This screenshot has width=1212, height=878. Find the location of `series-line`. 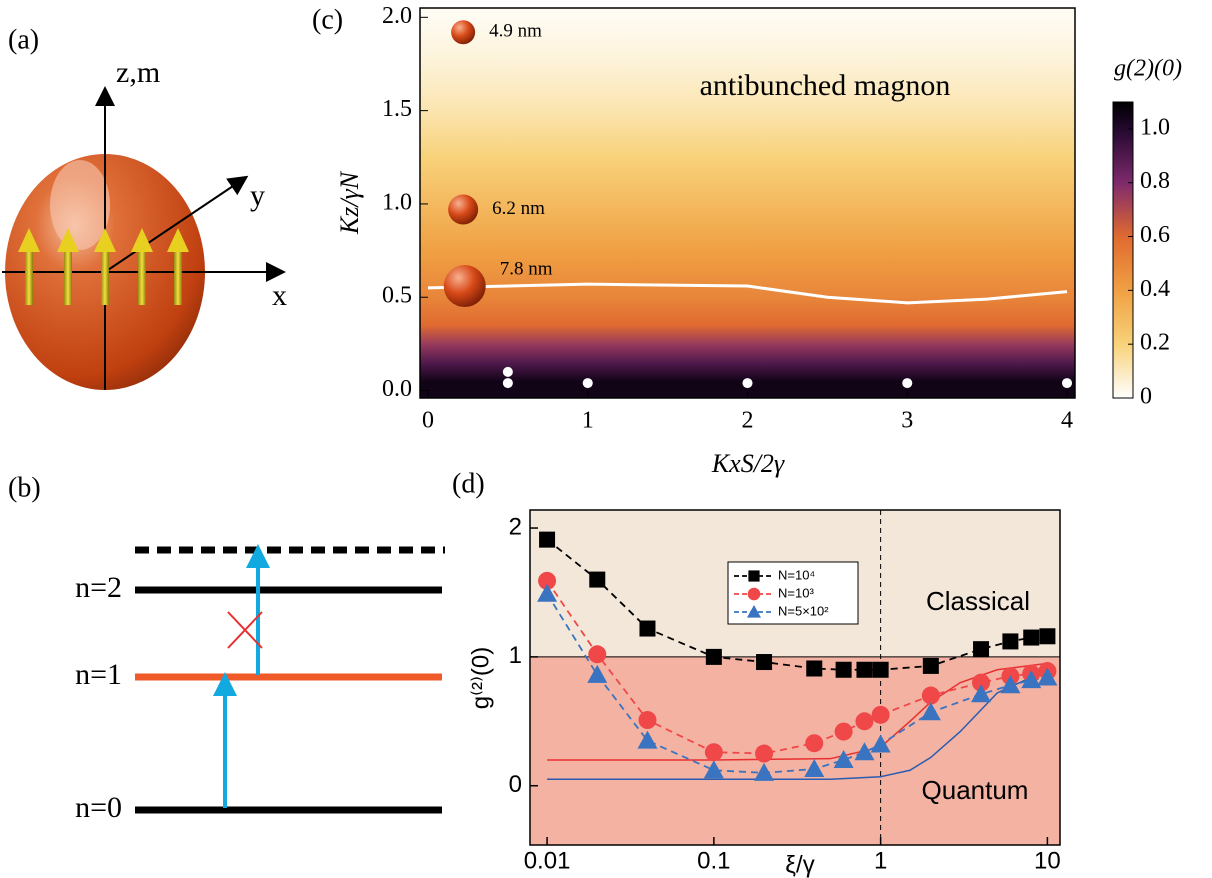

series-line is located at coordinates (797, 667).